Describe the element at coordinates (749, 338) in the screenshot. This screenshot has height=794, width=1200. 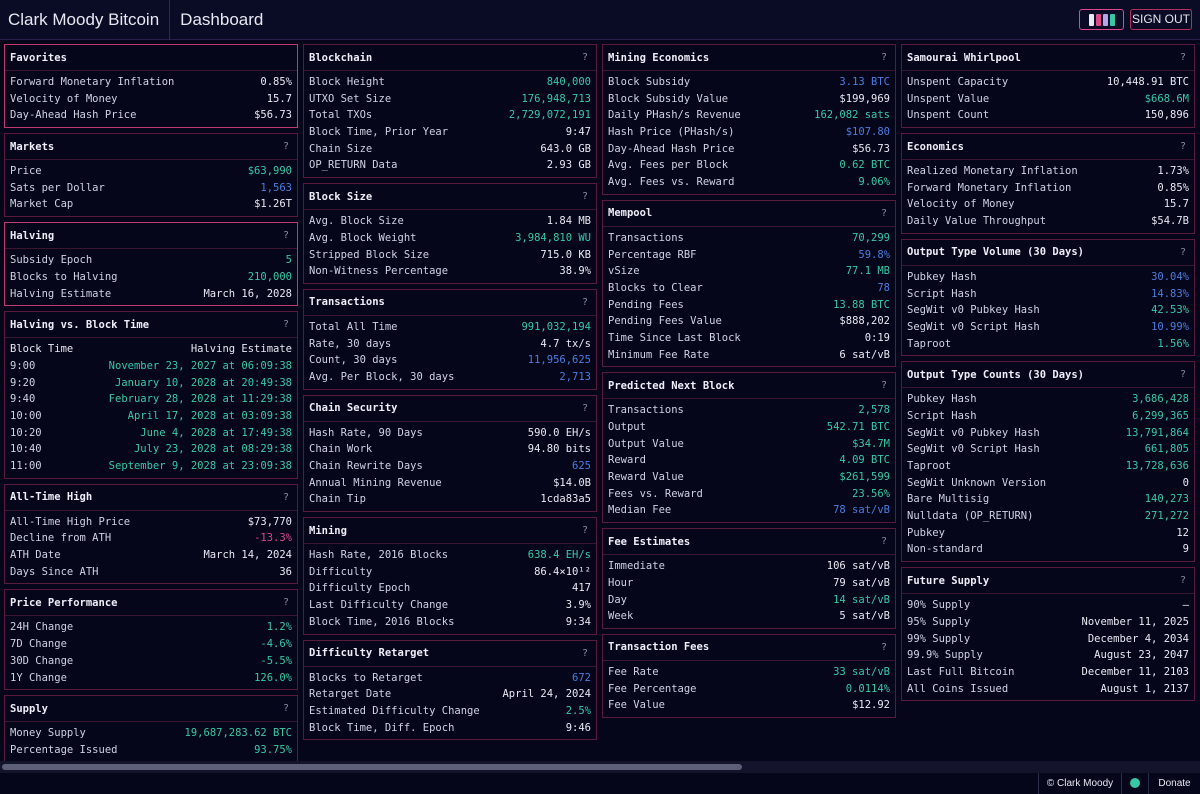
I see `metric-row: Time Since Last Block 0:19` at that location.